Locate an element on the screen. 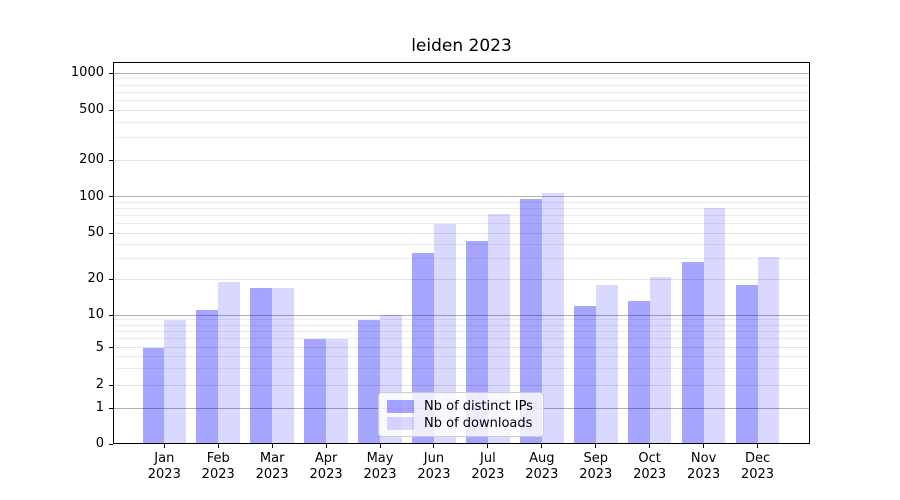  x-tick-month: Jun is located at coordinates (434, 458).